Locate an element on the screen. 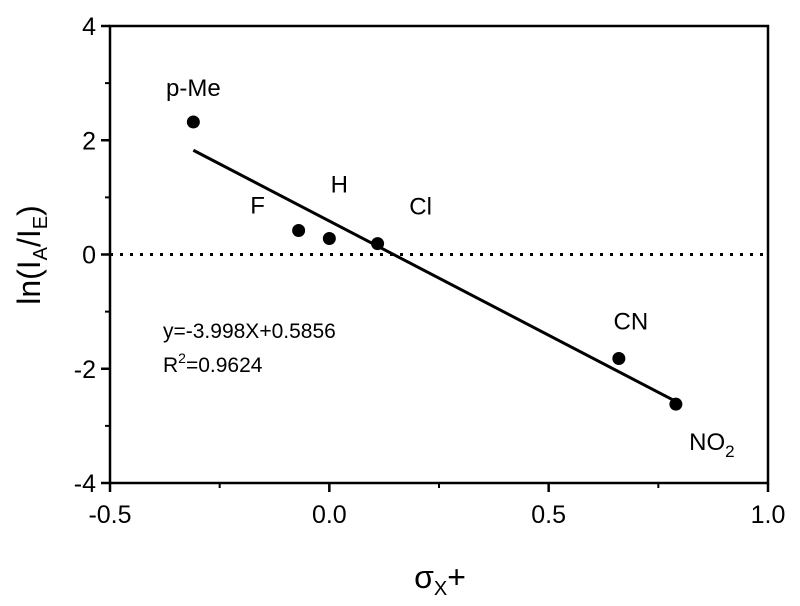  point-label: F is located at coordinates (257, 206).